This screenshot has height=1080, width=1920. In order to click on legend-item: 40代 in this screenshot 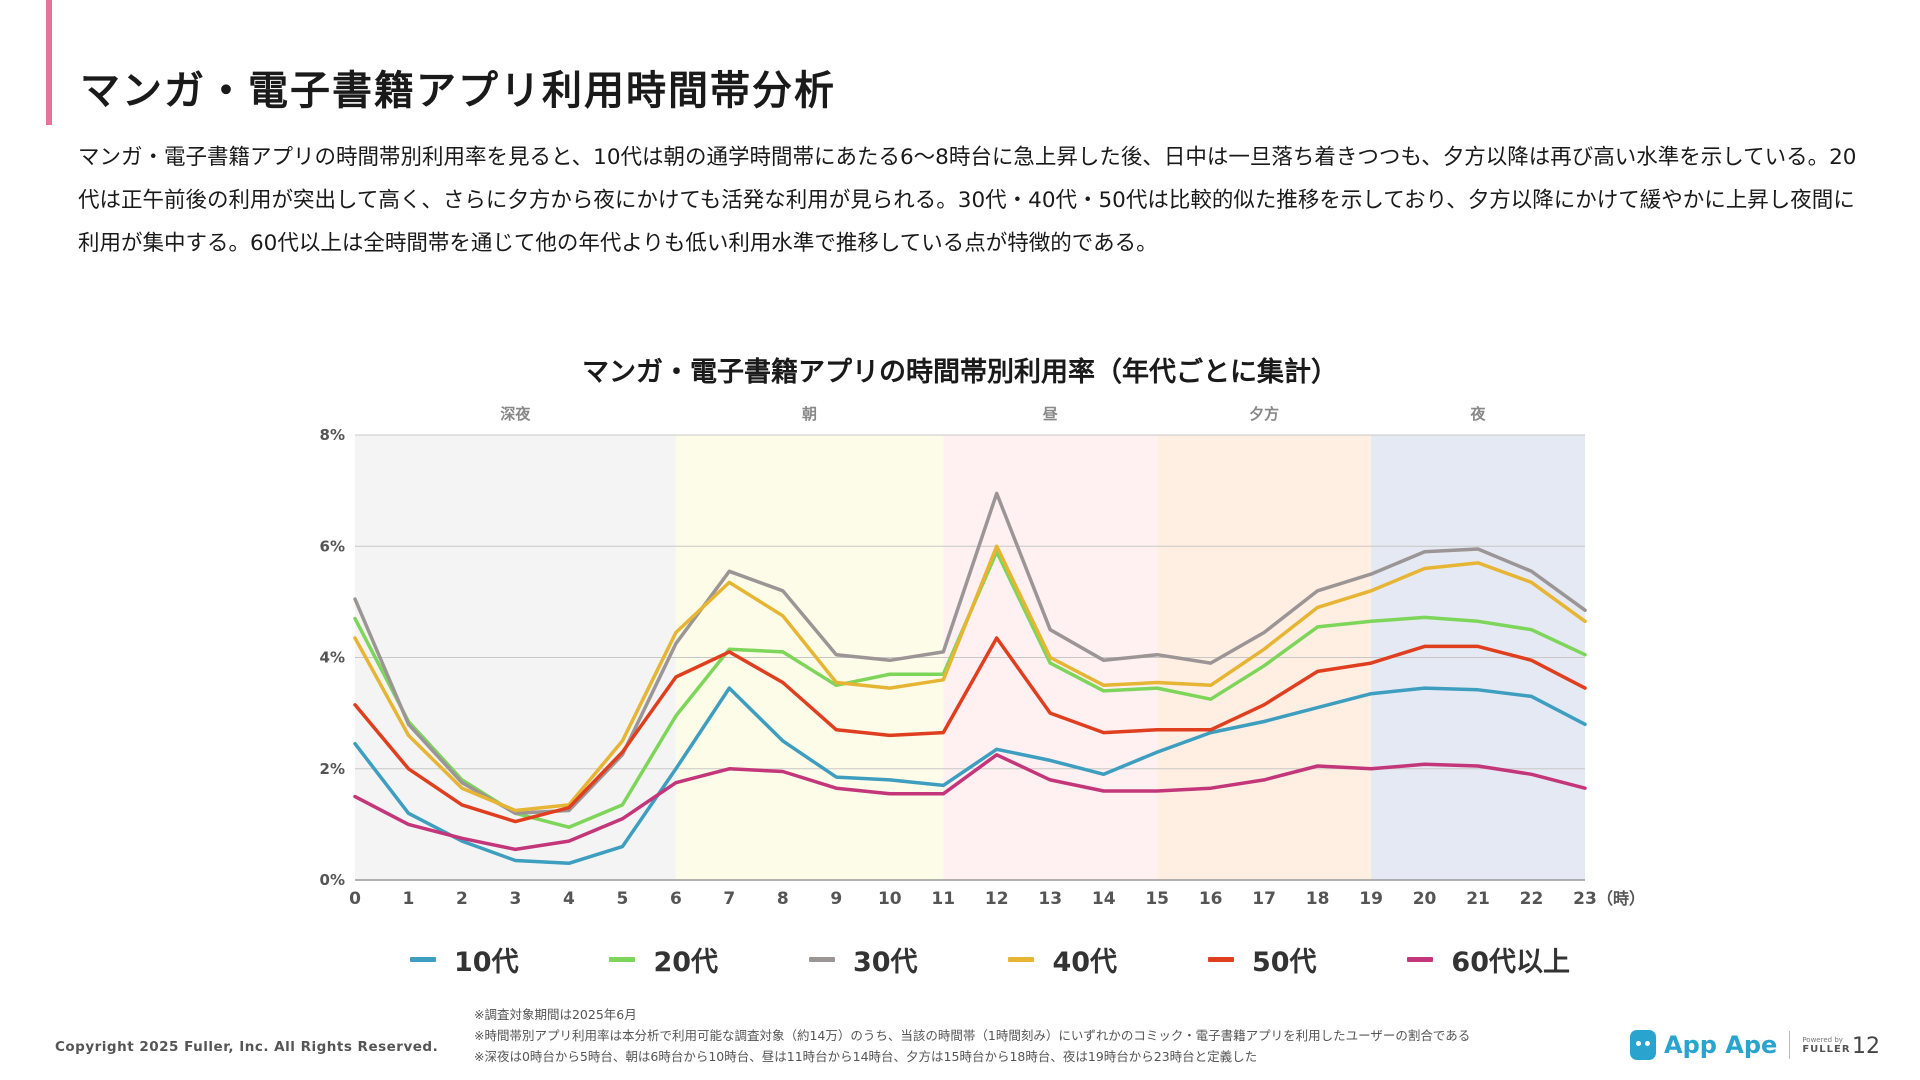, I will do `click(1062, 959)`.